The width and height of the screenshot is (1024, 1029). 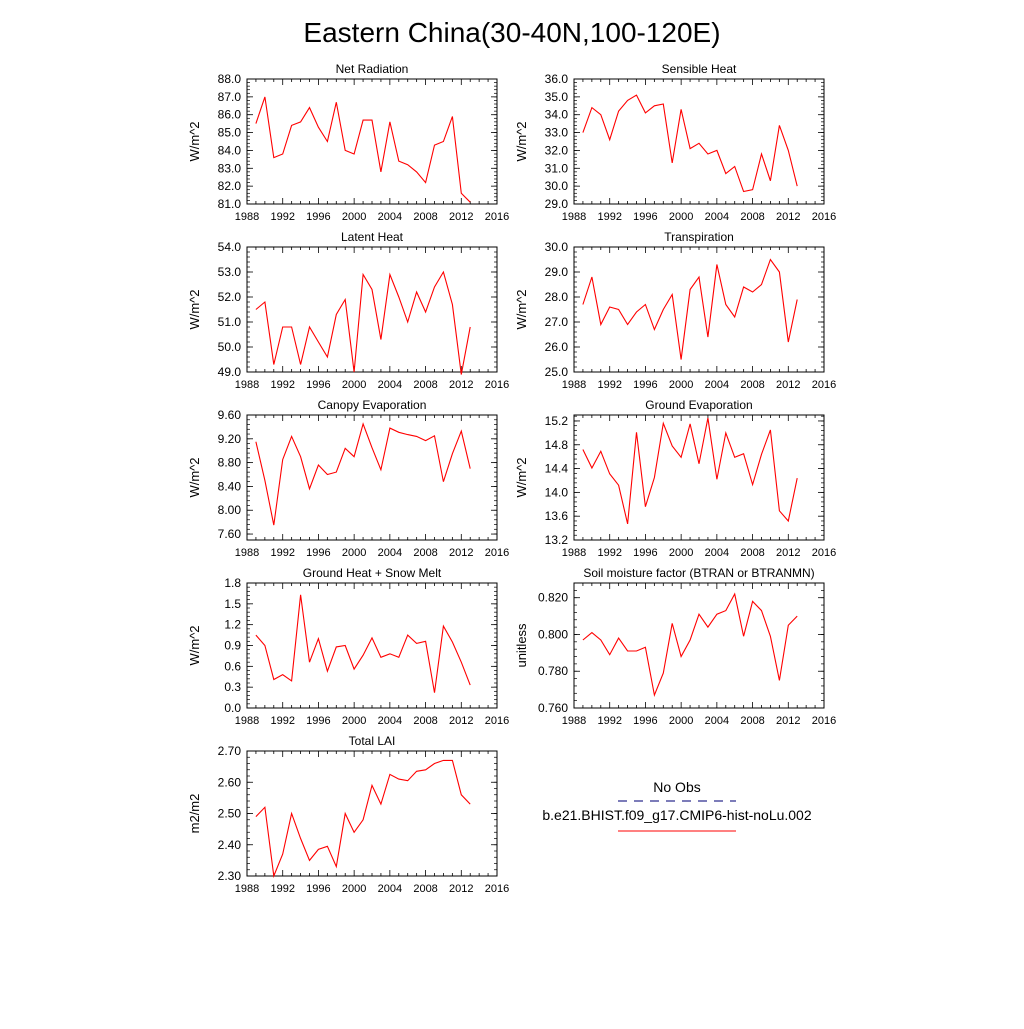 What do you see at coordinates (372, 741) in the screenshot?
I see `panel-title: Total LAI` at bounding box center [372, 741].